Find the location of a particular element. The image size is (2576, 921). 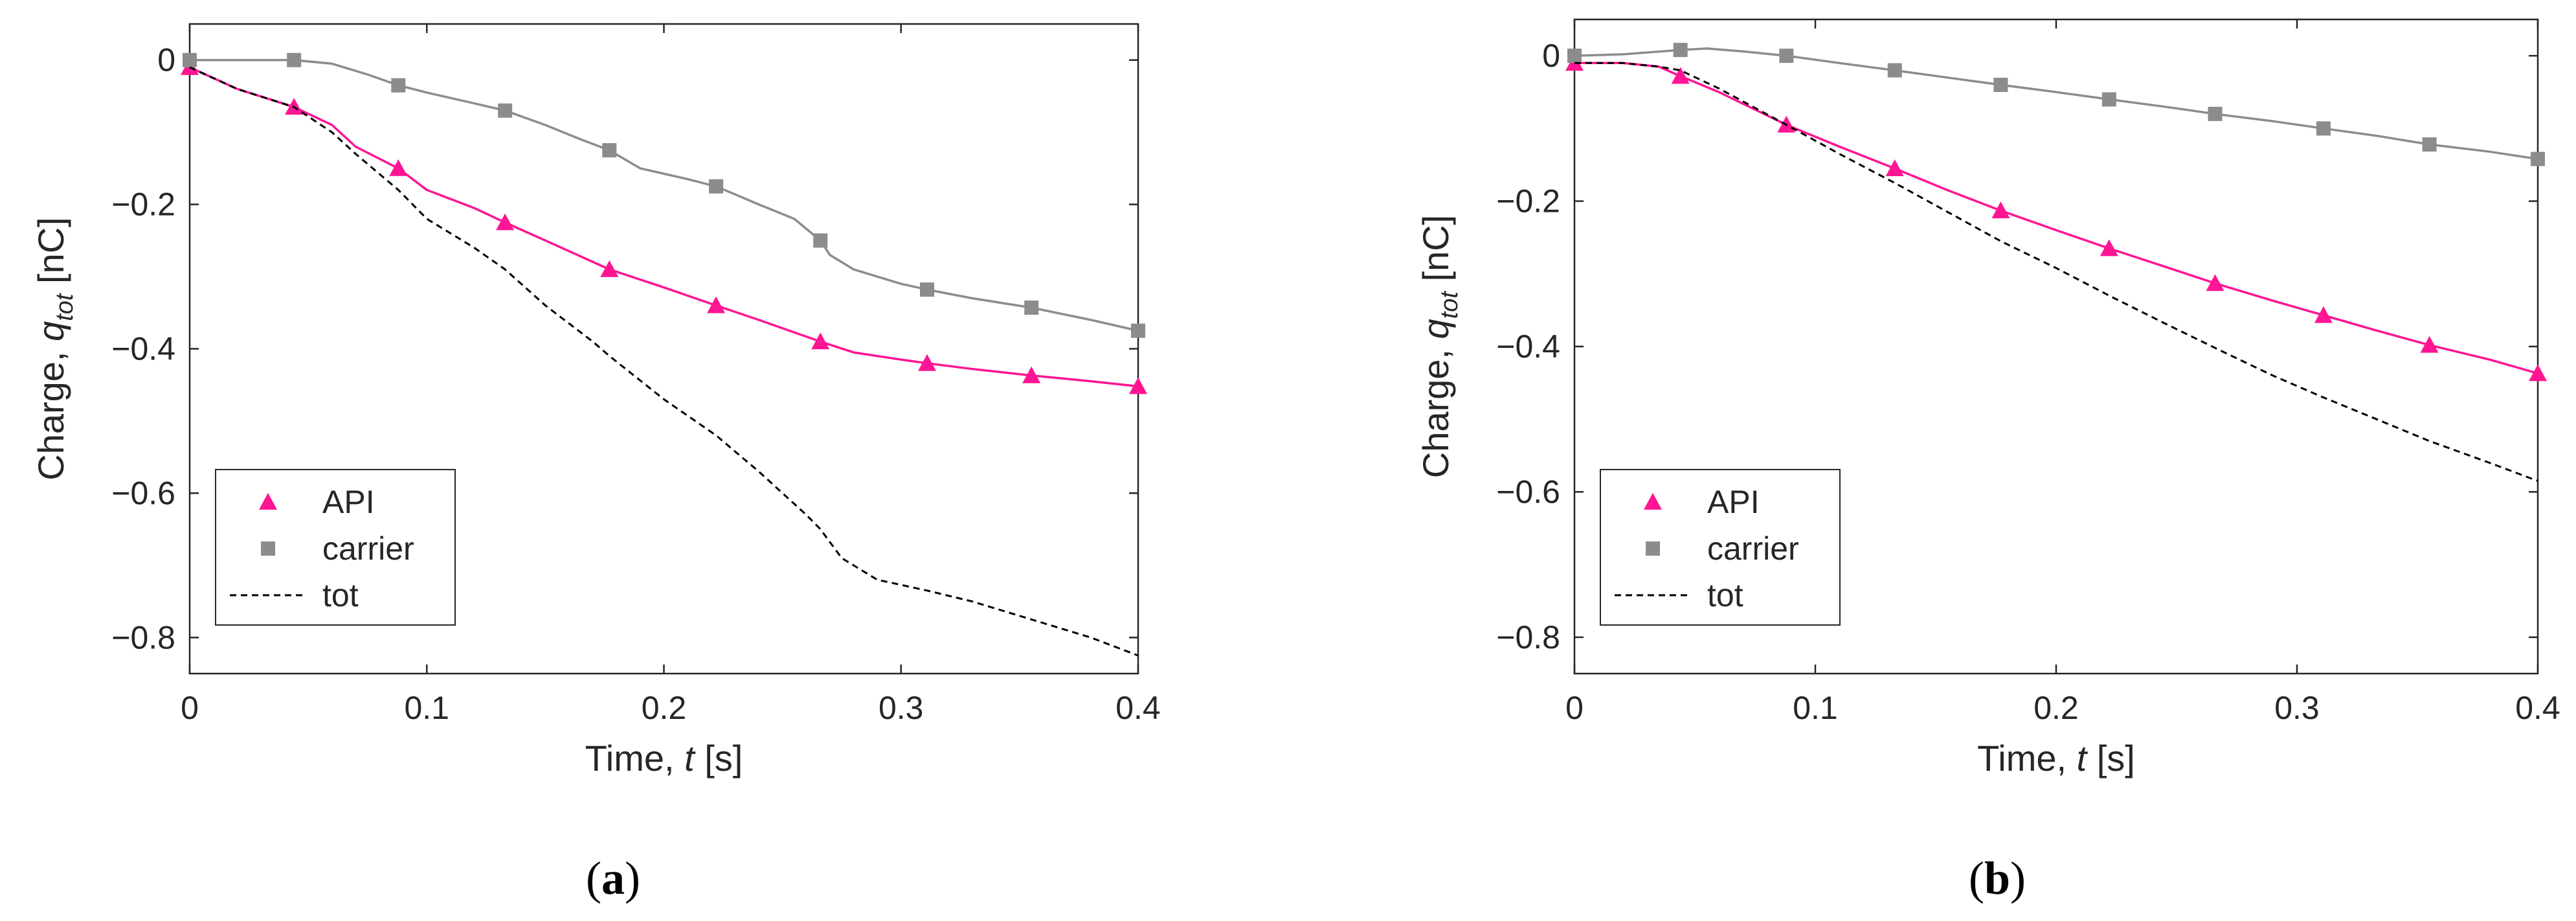

panel-label-a: (a) is located at coordinates (613, 878).